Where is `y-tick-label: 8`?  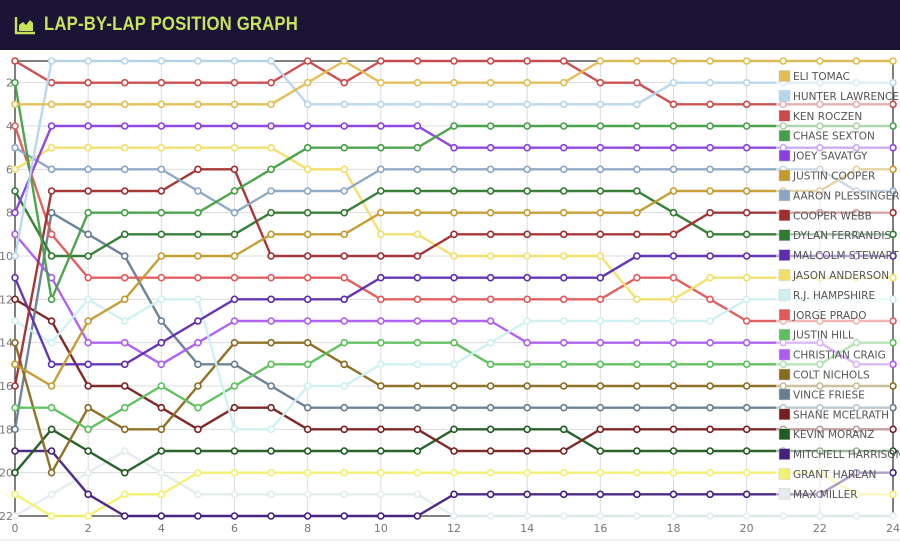
y-tick-label: 8 is located at coordinates (9, 213).